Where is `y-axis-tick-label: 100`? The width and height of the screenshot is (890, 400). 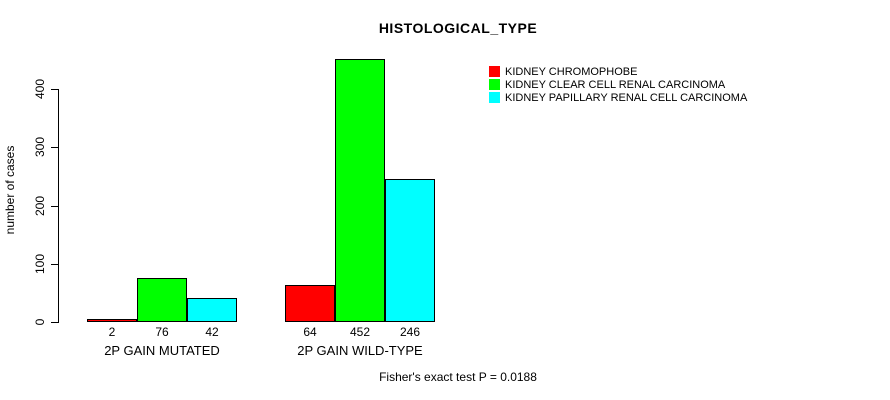 y-axis-tick-label: 100 is located at coordinates (40, 264).